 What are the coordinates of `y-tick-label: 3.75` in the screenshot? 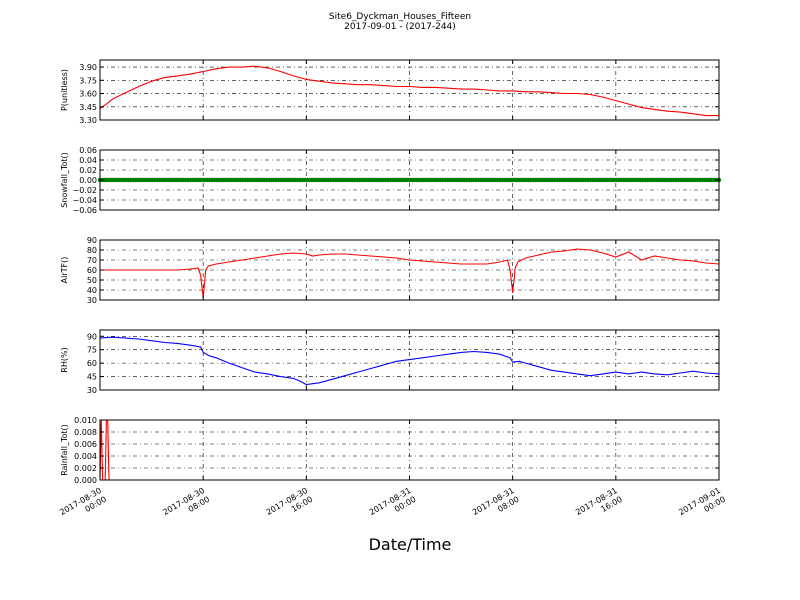 It's located at (88, 80).